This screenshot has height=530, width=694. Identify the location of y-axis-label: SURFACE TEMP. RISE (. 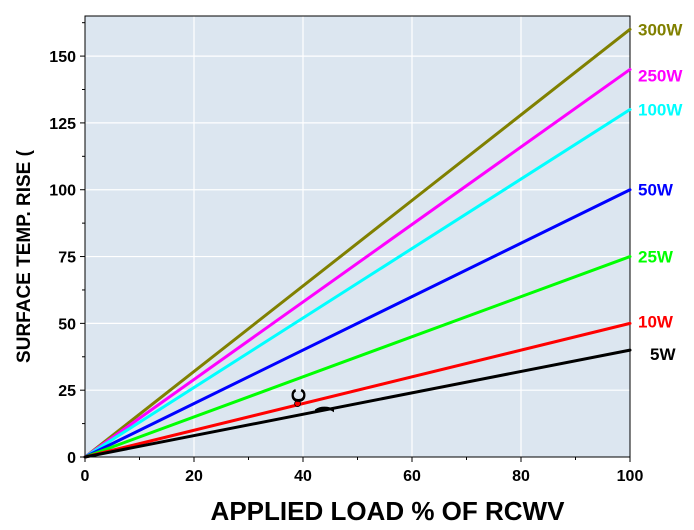
(24, 256).